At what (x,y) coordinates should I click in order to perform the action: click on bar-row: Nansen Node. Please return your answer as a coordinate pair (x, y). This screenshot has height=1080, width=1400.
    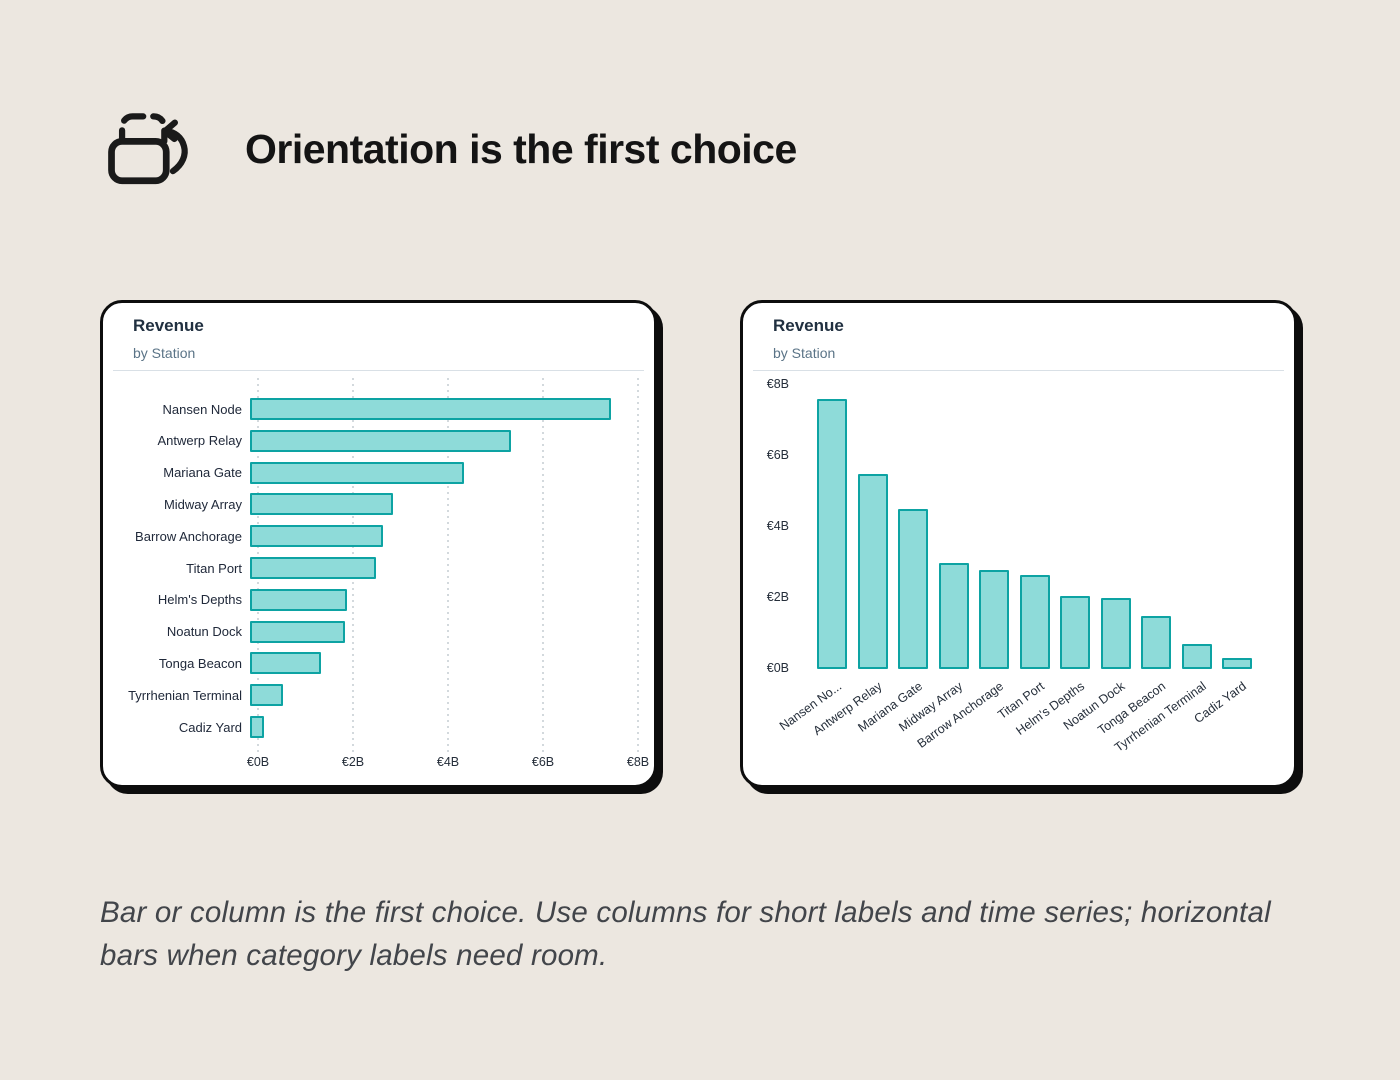
    Looking at the image, I should click on (370, 409).